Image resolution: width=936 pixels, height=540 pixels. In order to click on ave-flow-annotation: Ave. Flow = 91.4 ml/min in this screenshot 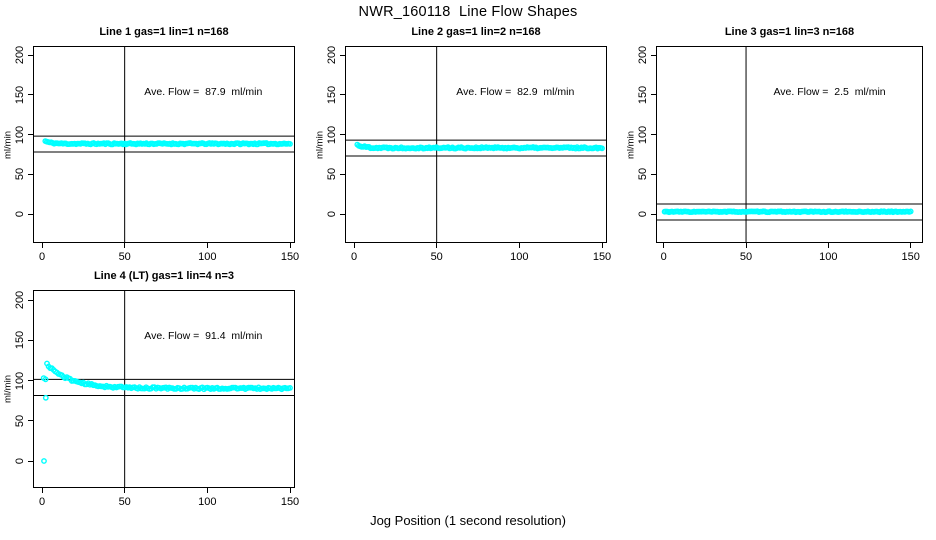, I will do `click(203, 336)`.